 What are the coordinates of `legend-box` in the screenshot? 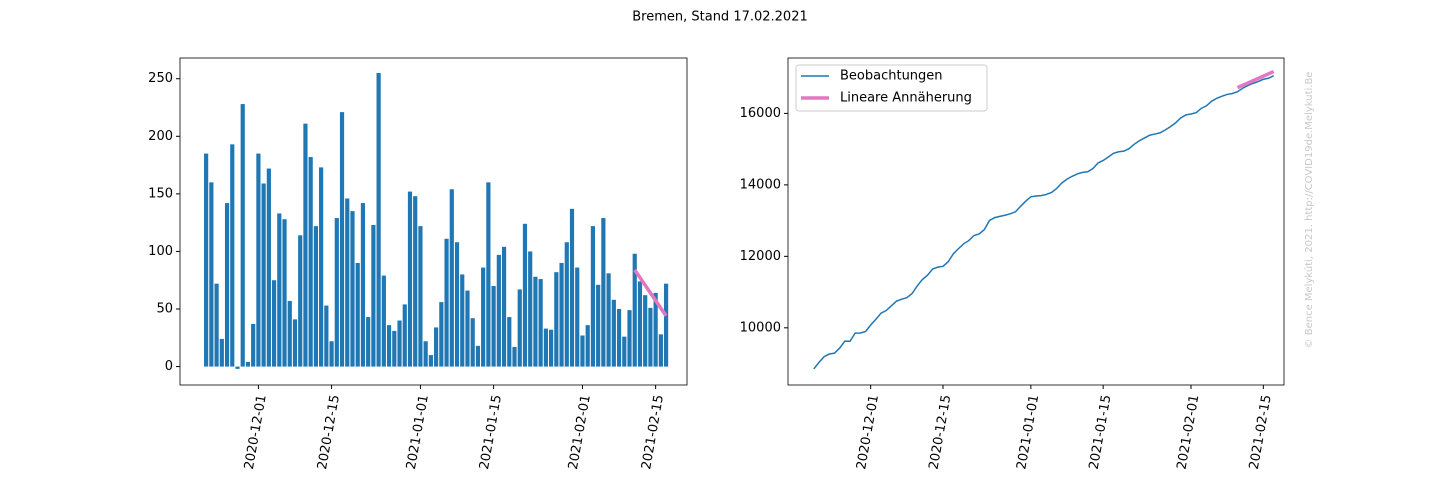 It's located at (891, 88).